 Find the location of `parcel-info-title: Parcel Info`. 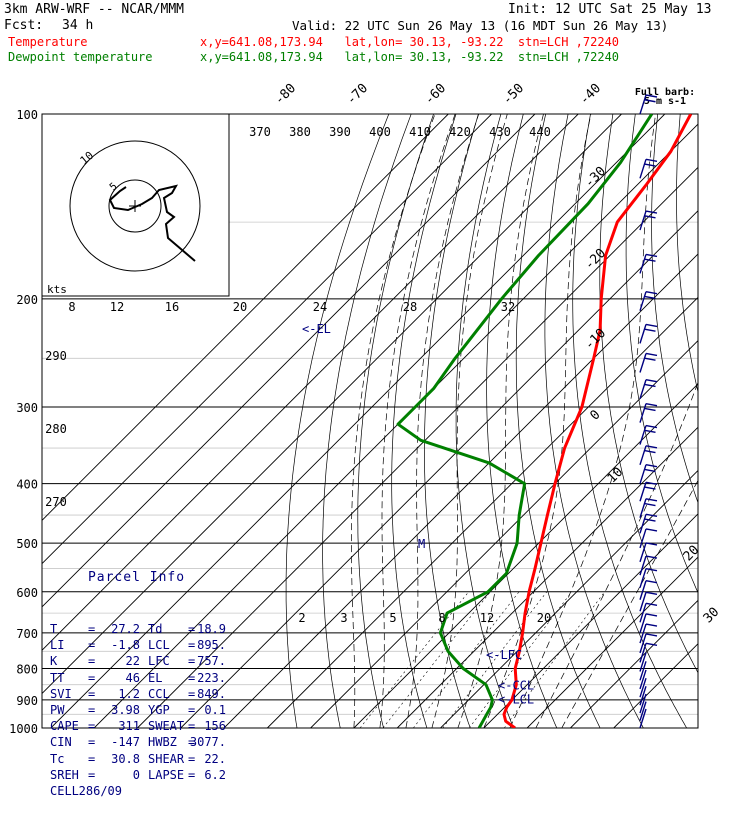

parcel-info-title: Parcel Info is located at coordinates (136, 578).